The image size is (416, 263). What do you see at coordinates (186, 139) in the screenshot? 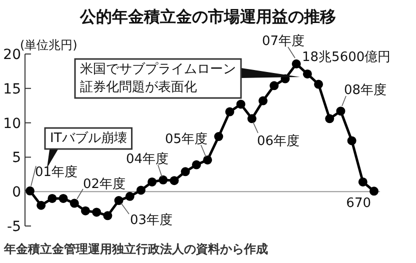
I see `annotation: 05年度` at bounding box center [186, 139].